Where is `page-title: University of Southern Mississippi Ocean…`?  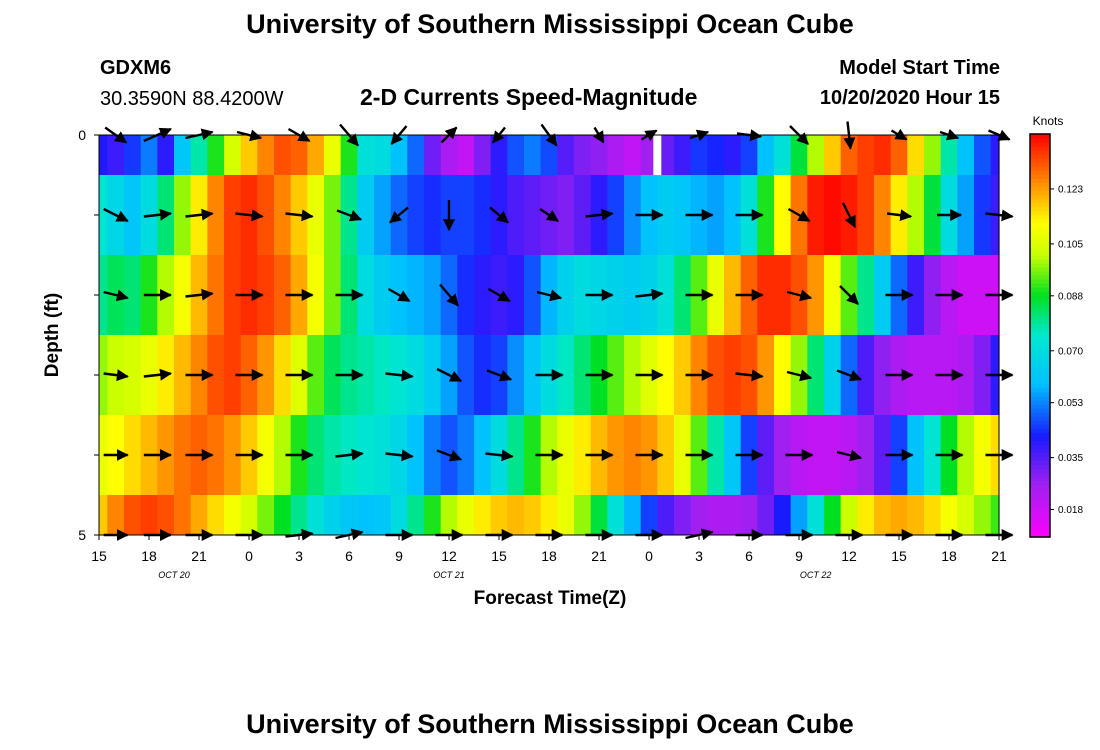 page-title: University of Southern Mississippi Ocean… is located at coordinates (550, 24).